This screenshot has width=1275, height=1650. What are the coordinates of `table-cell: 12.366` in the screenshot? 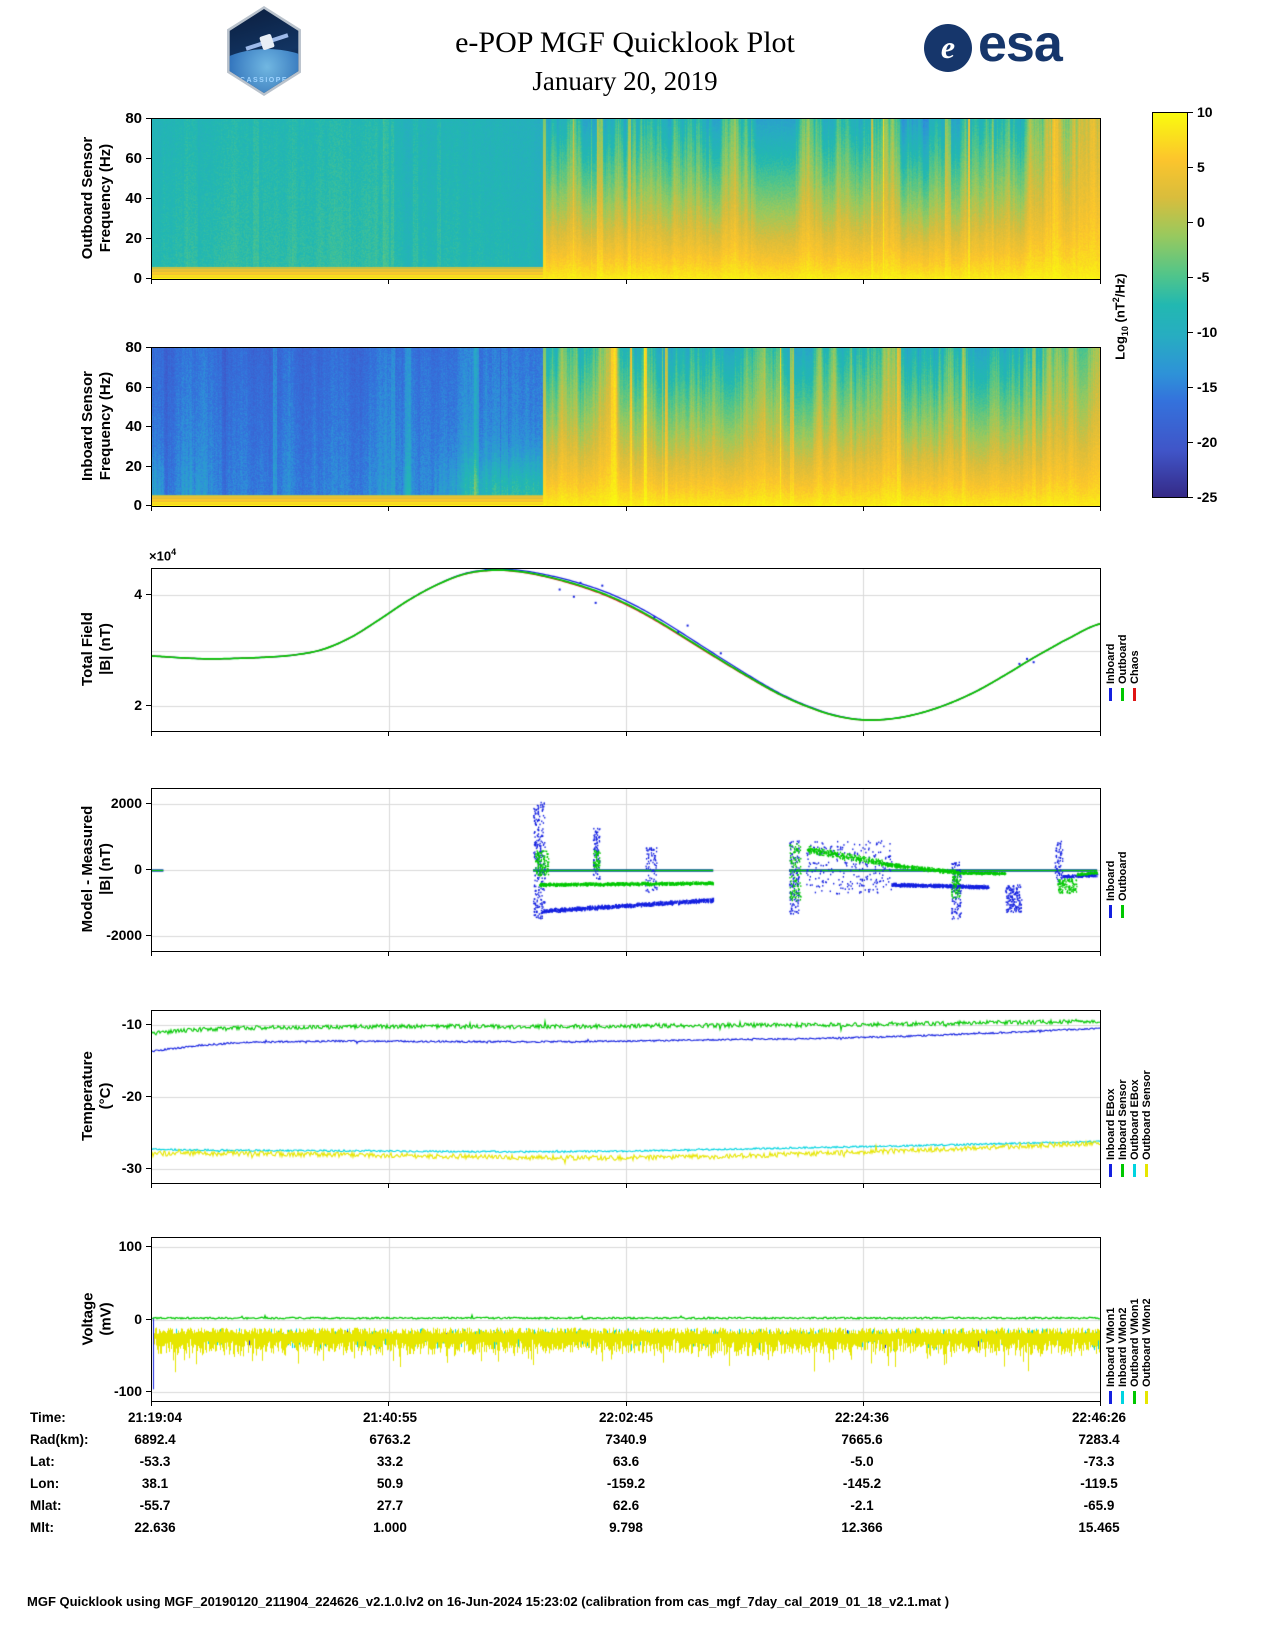 It's located at (862, 1527).